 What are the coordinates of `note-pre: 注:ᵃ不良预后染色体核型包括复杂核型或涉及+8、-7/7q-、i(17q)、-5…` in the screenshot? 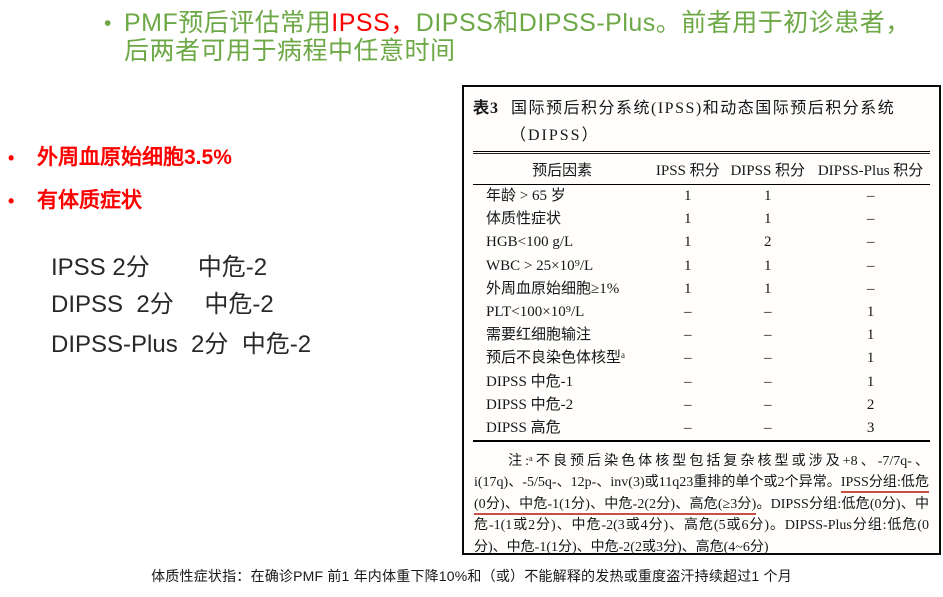 It's located at (701, 472).